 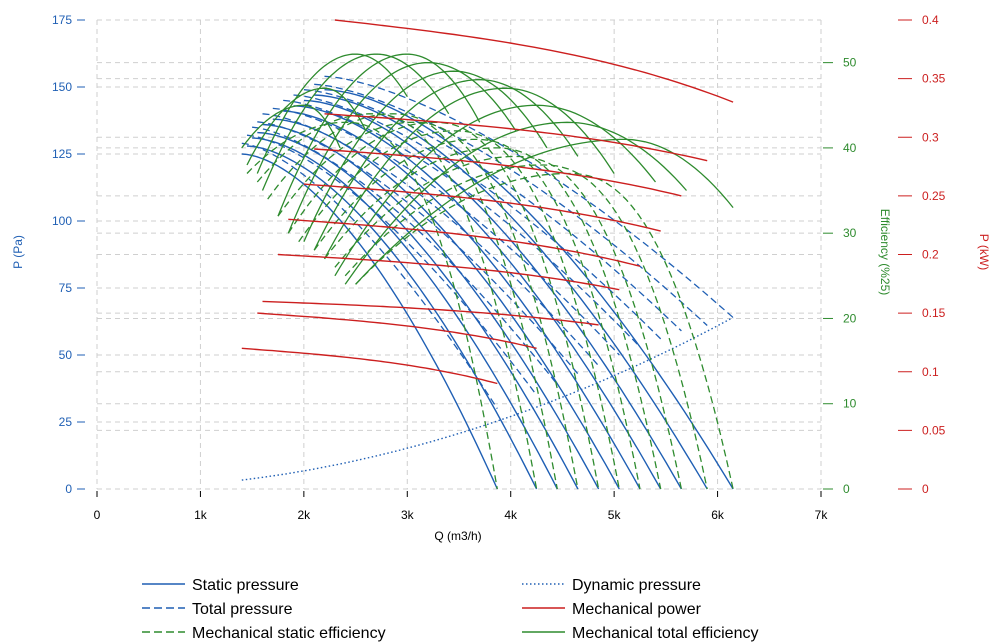 I want to click on y-power-tick-label: 0.15, so click(x=934, y=313).